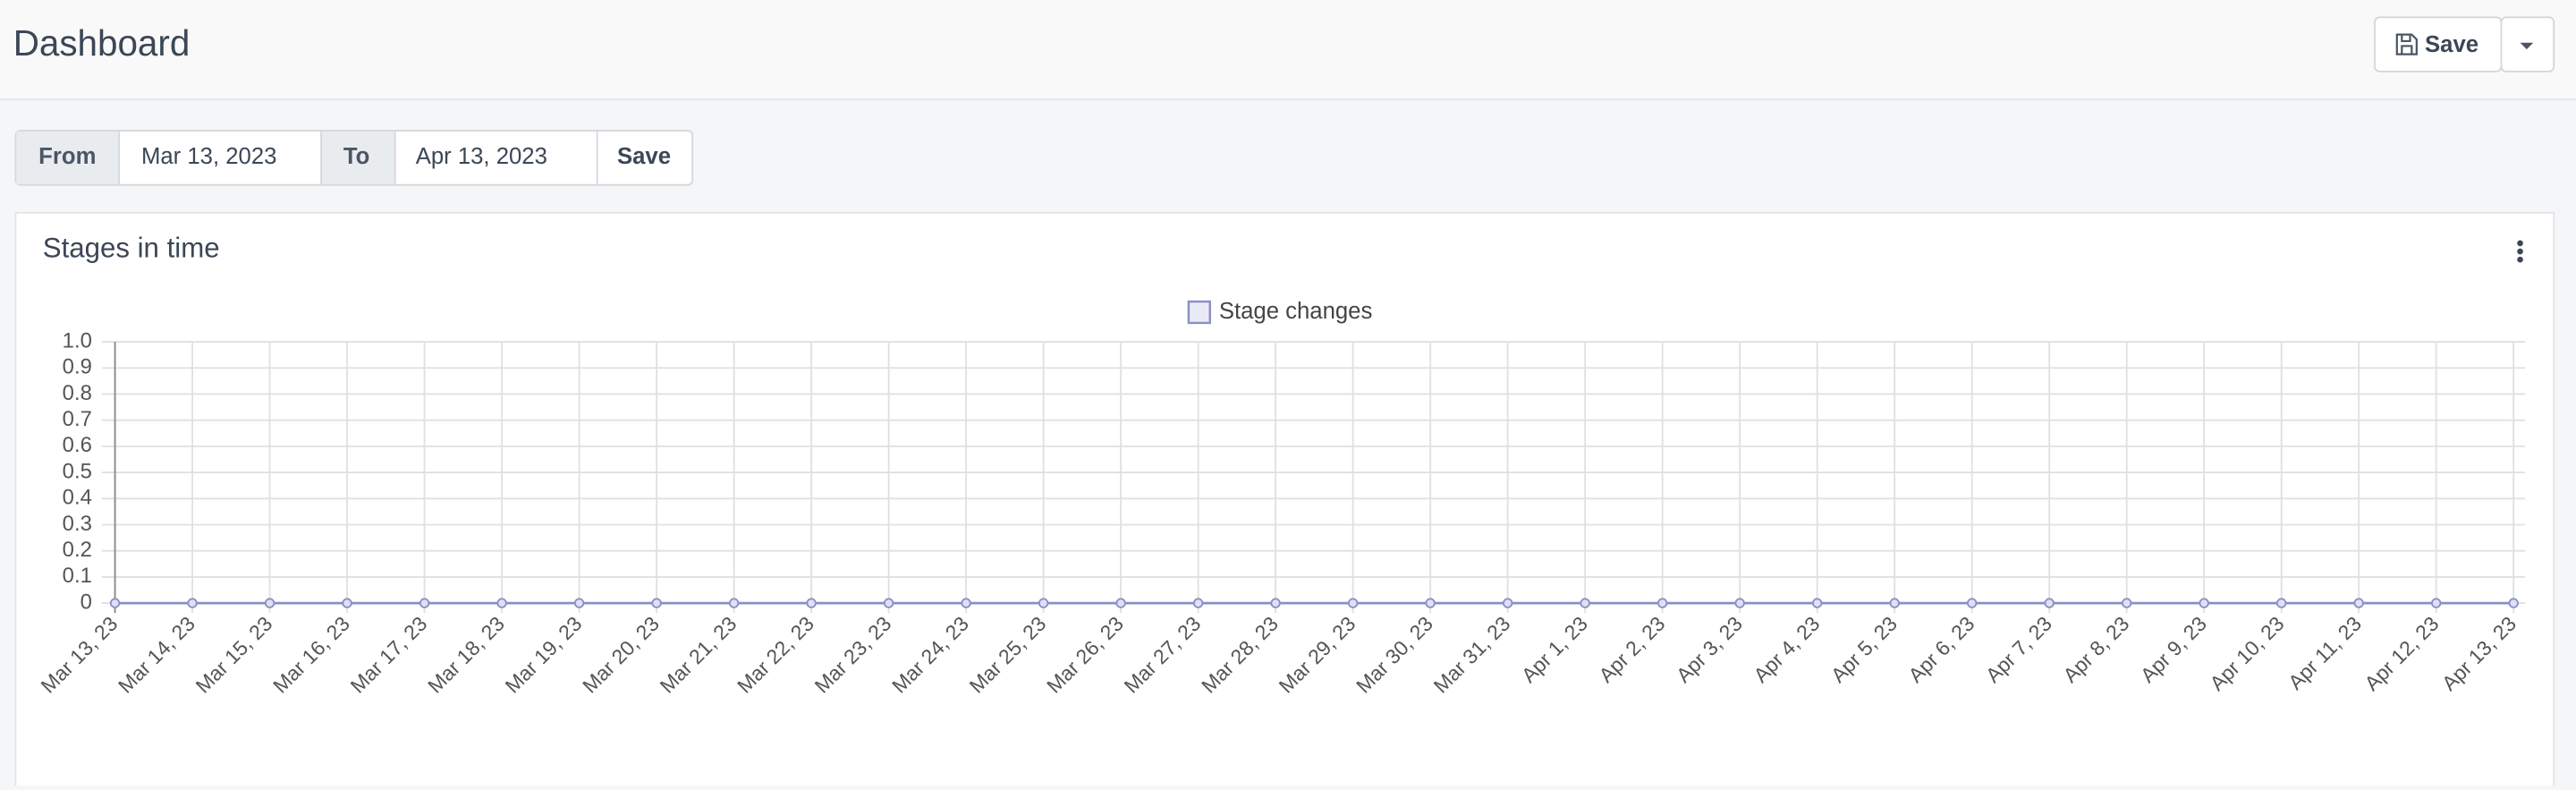 This screenshot has width=2576, height=790. I want to click on from-label: From, so click(67, 156).